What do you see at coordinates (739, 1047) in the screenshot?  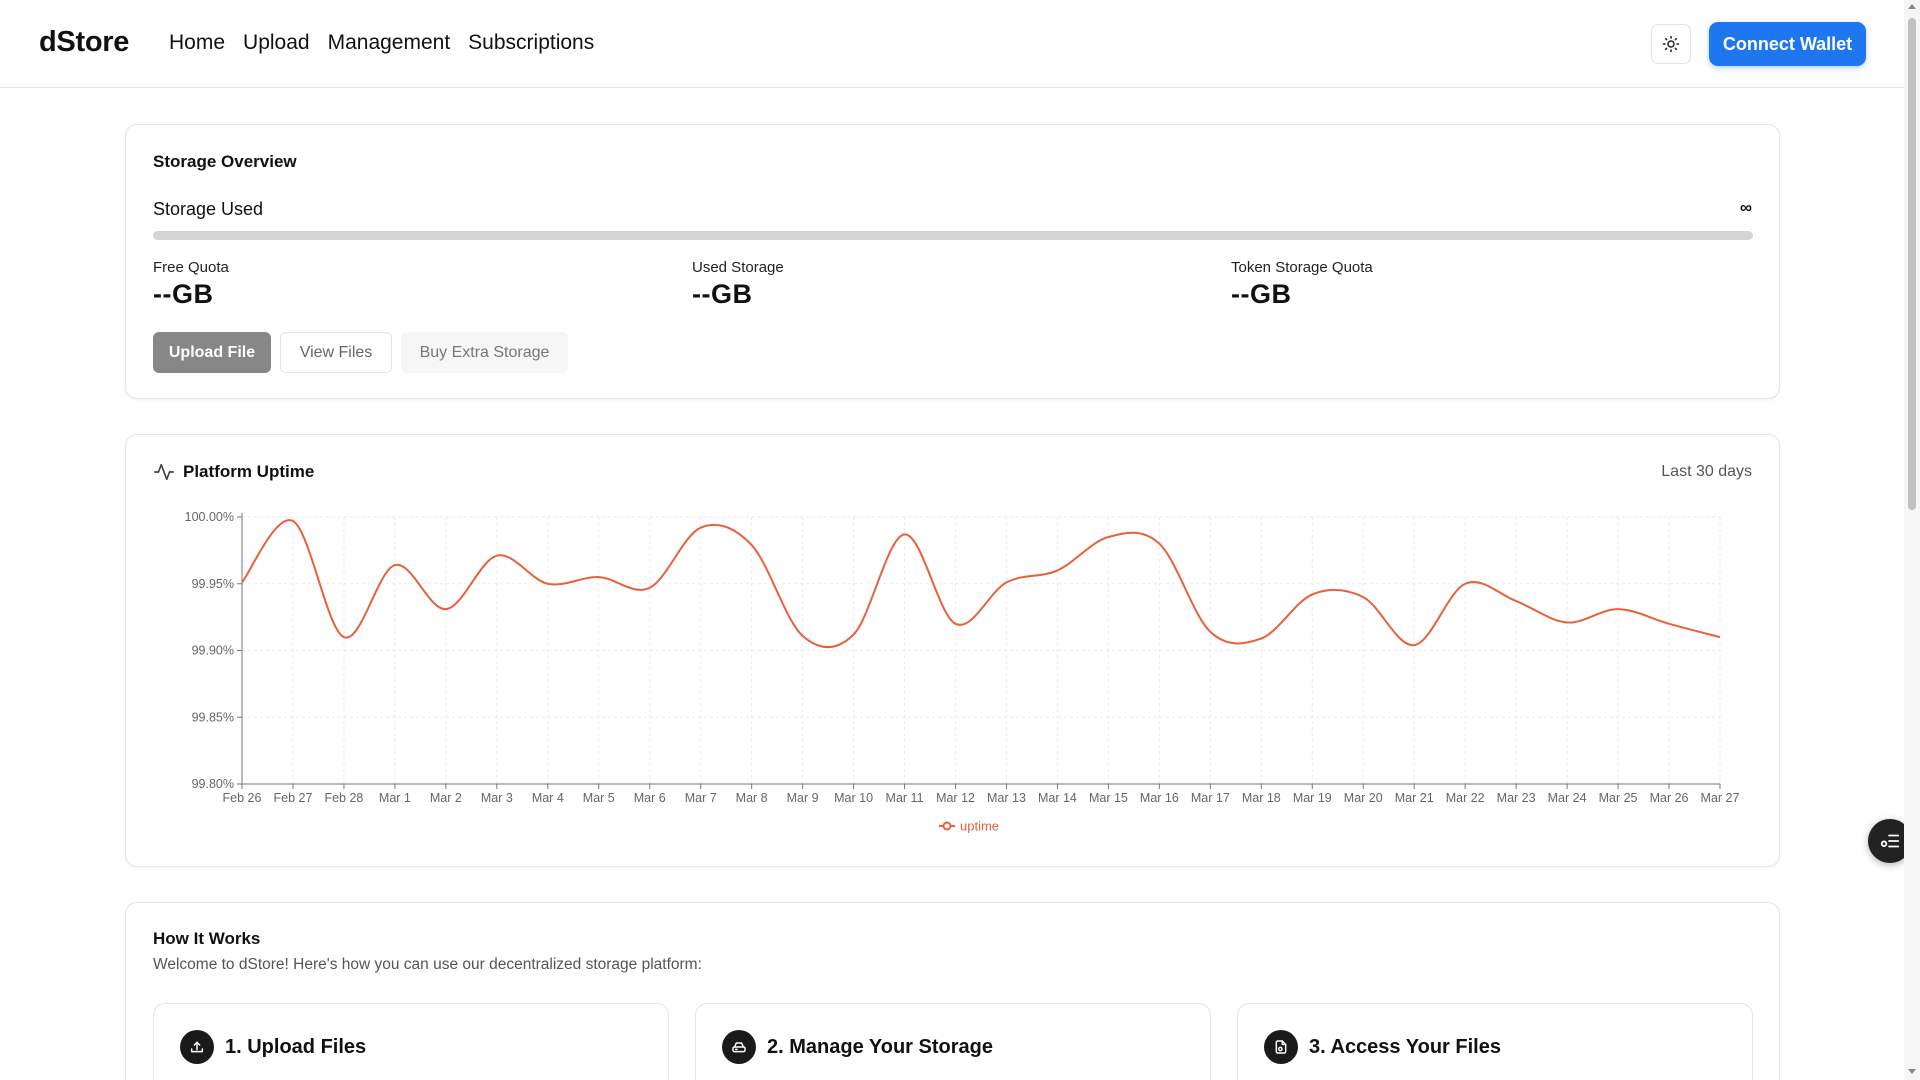 I see `drive-icon` at bounding box center [739, 1047].